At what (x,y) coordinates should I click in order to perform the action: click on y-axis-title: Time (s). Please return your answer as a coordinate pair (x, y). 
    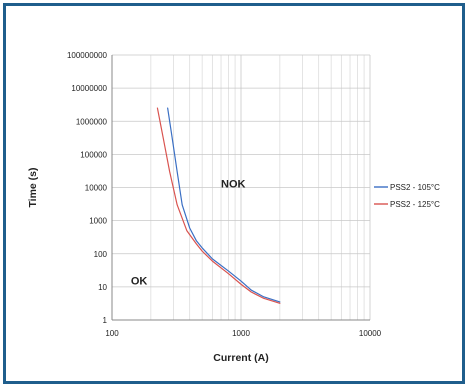
    Looking at the image, I should click on (33, 187).